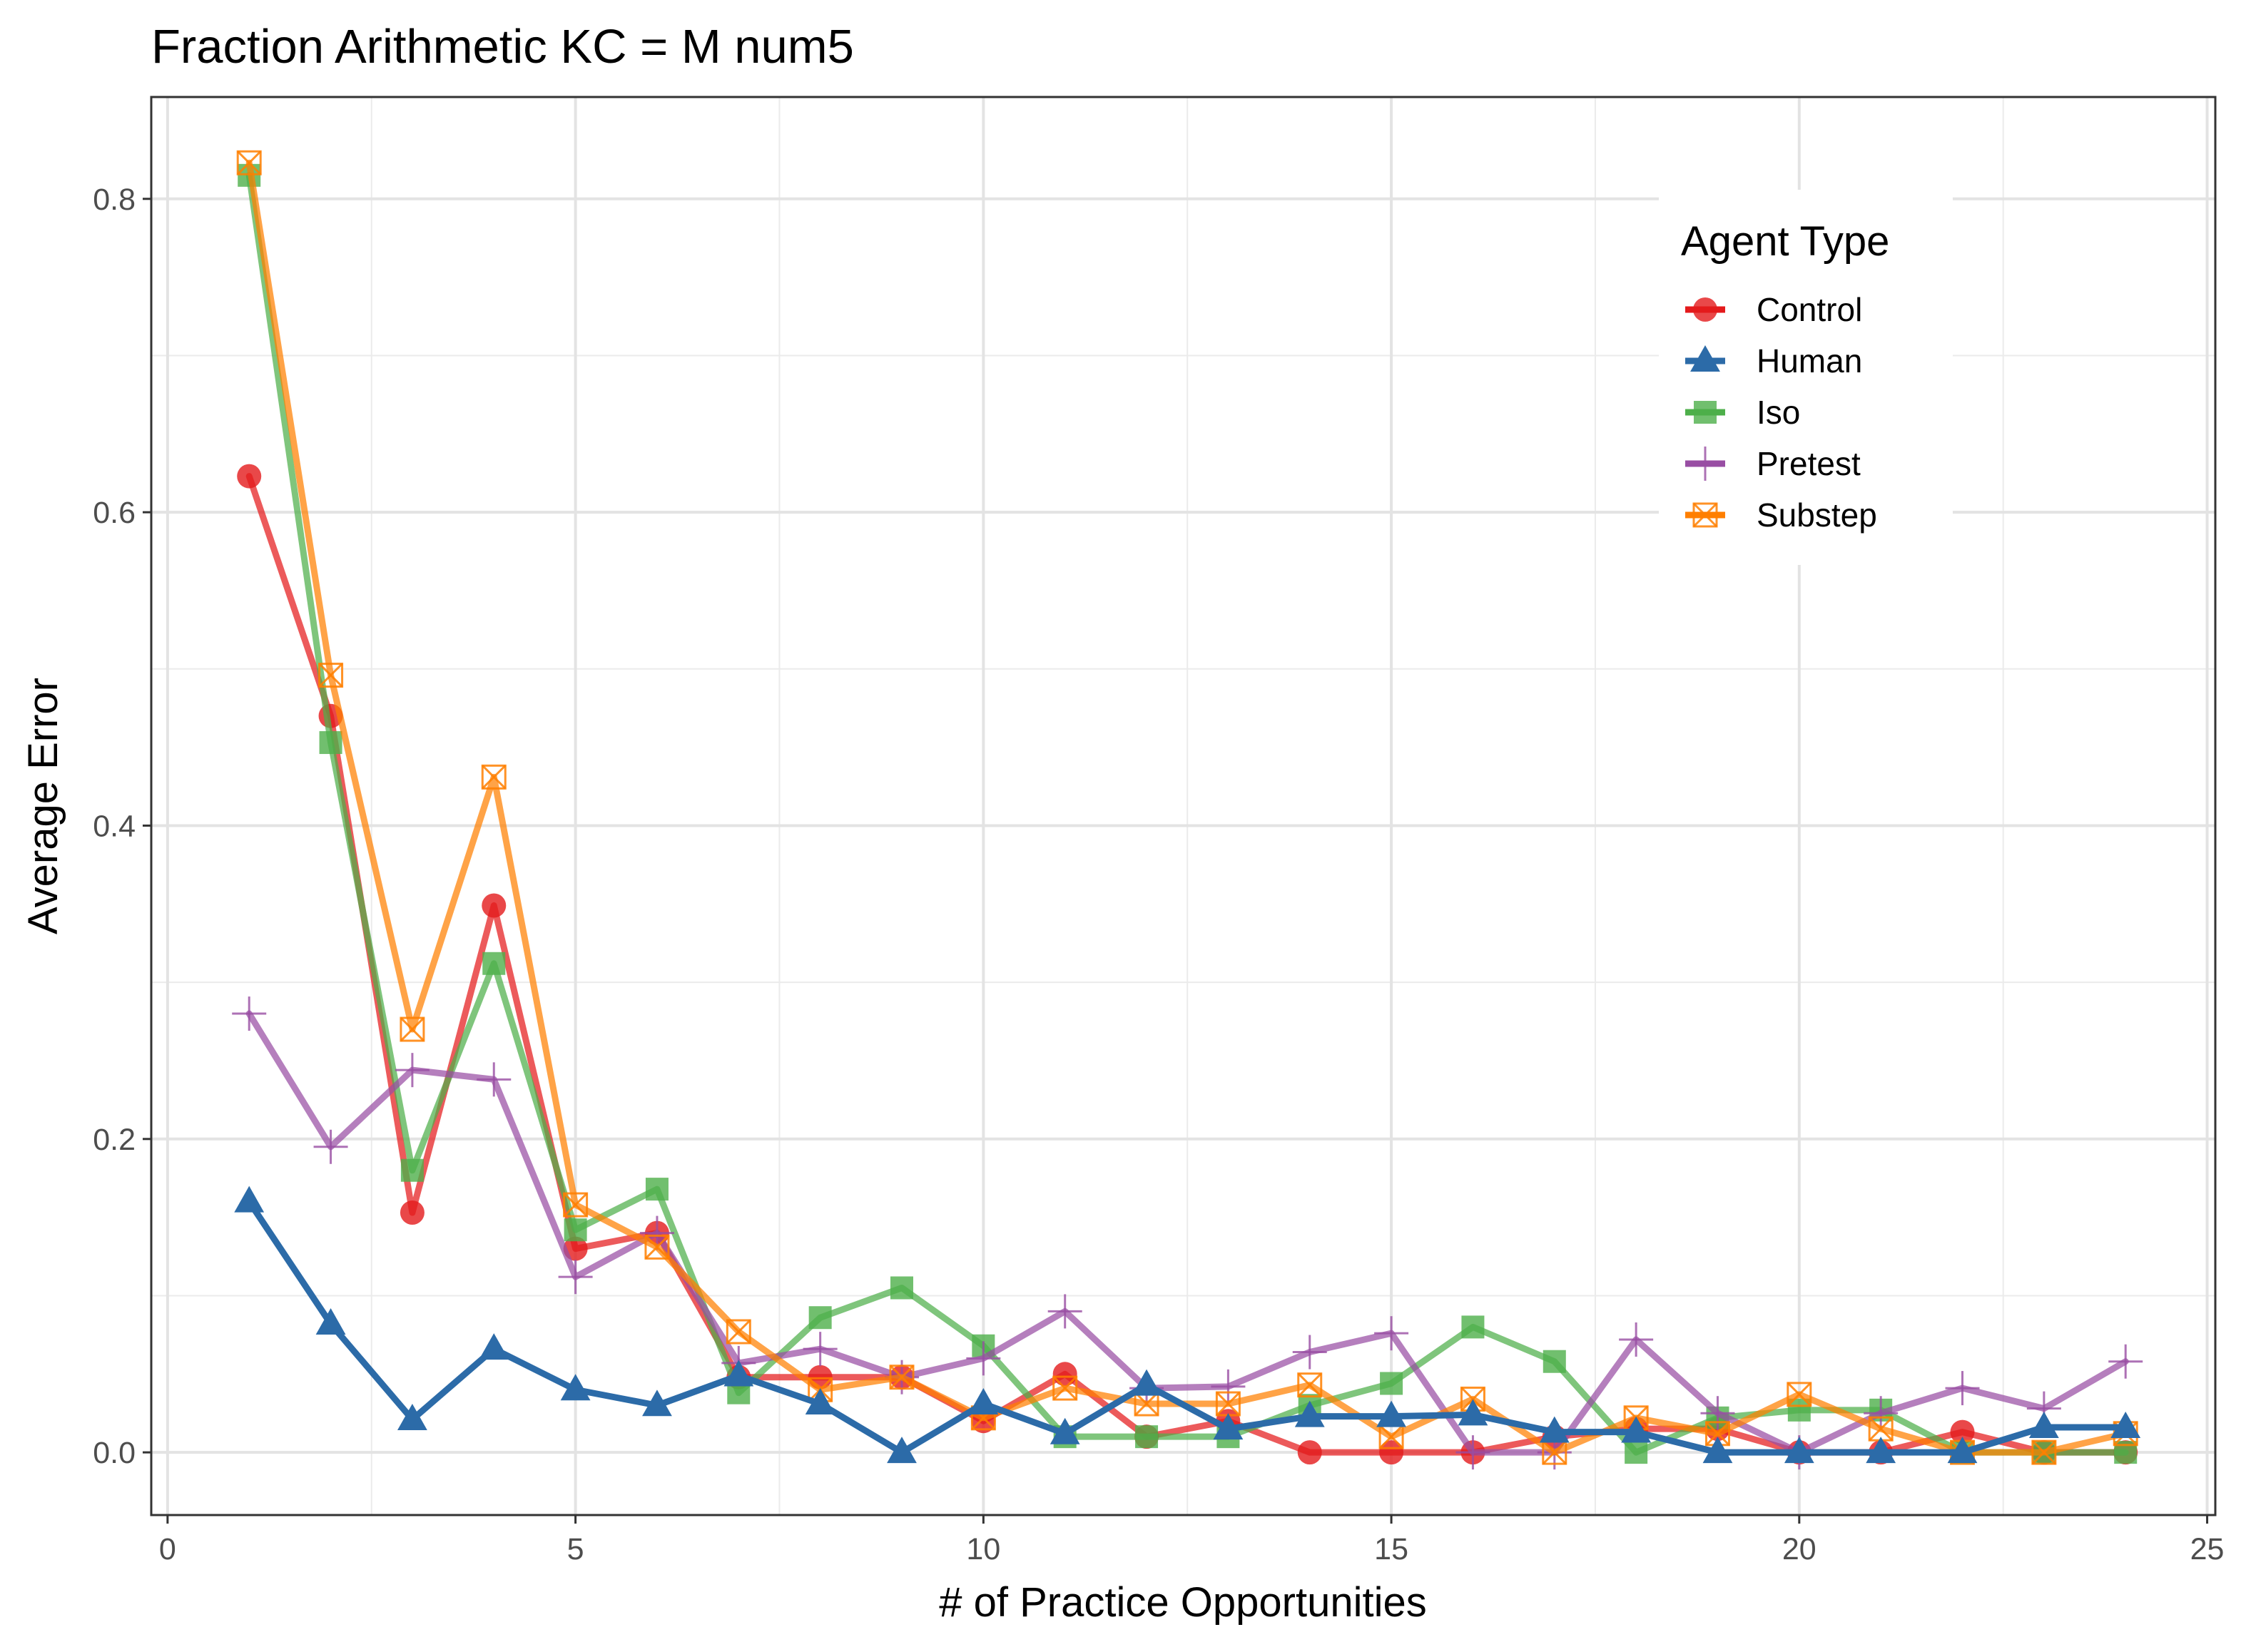 The width and height of the screenshot is (2241, 1652). What do you see at coordinates (1799, 1549) in the screenshot?
I see `x-tick-label: 20` at bounding box center [1799, 1549].